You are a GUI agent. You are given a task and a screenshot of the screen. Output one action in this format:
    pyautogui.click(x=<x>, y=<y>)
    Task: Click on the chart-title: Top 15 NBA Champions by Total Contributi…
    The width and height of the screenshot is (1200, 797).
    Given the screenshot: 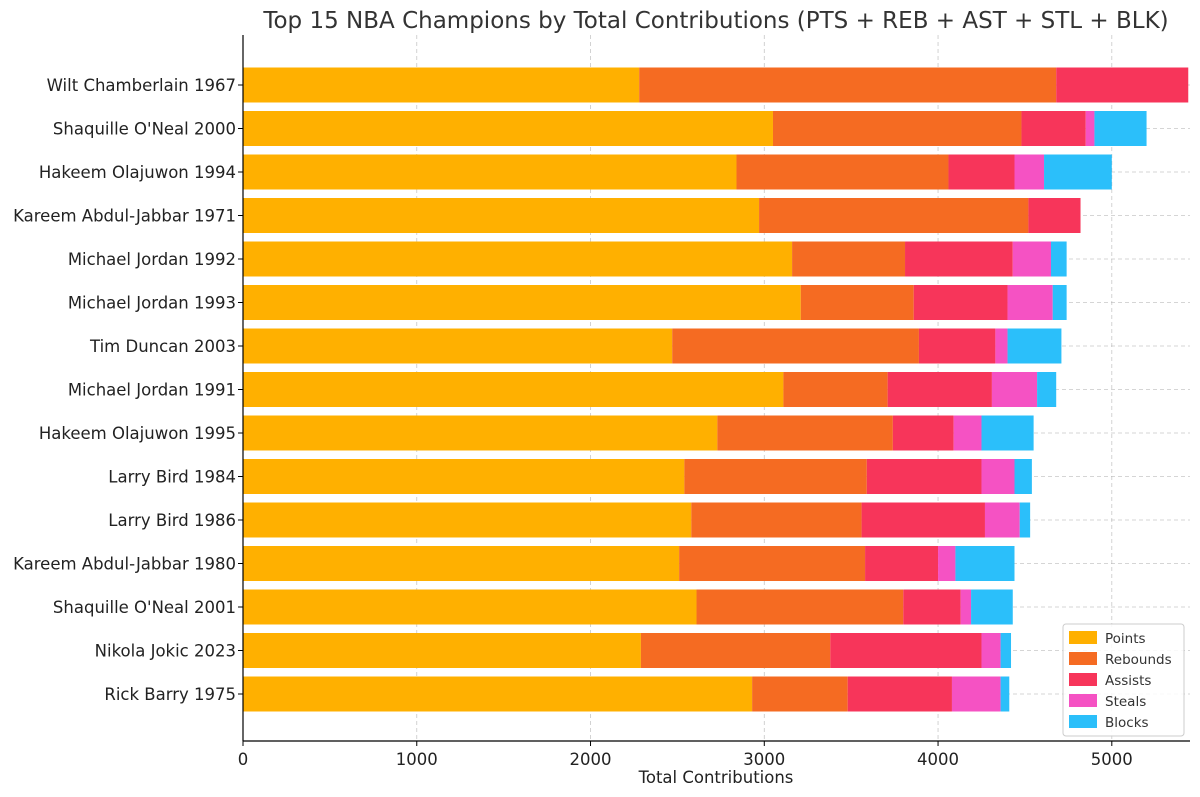 What is the action you would take?
    pyautogui.click(x=715, y=21)
    